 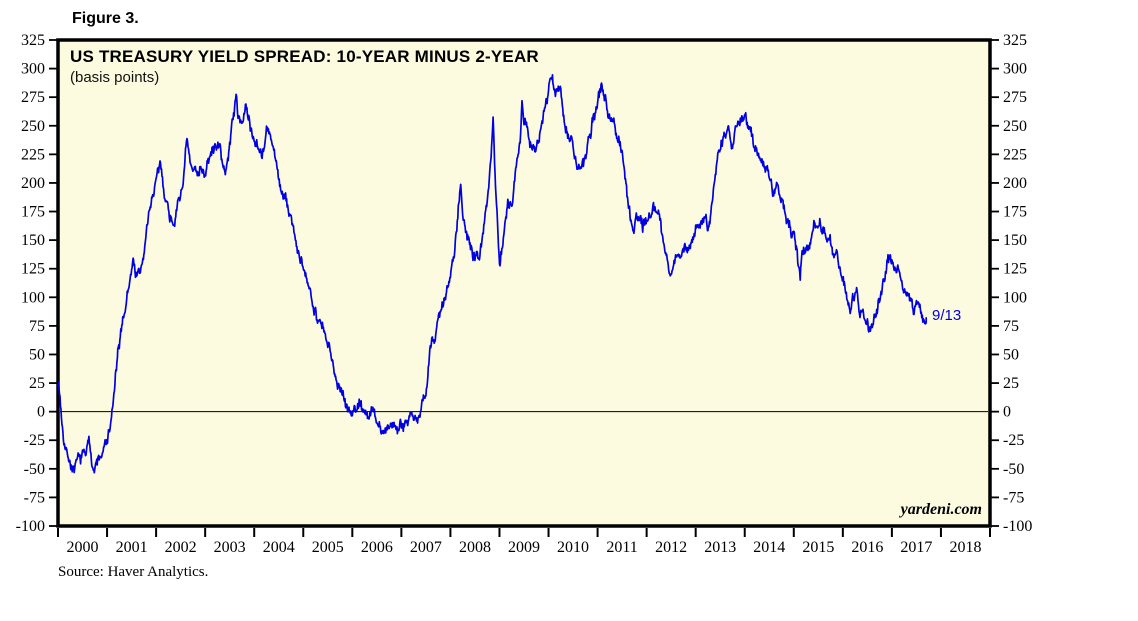 What do you see at coordinates (1013, 497) in the screenshot?
I see `y-axis-tick-label-right: -75` at bounding box center [1013, 497].